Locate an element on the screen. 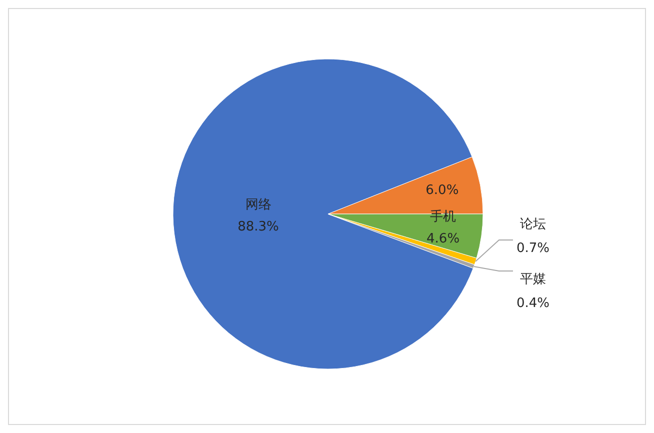  data-label: 88.3% is located at coordinates (258, 227).